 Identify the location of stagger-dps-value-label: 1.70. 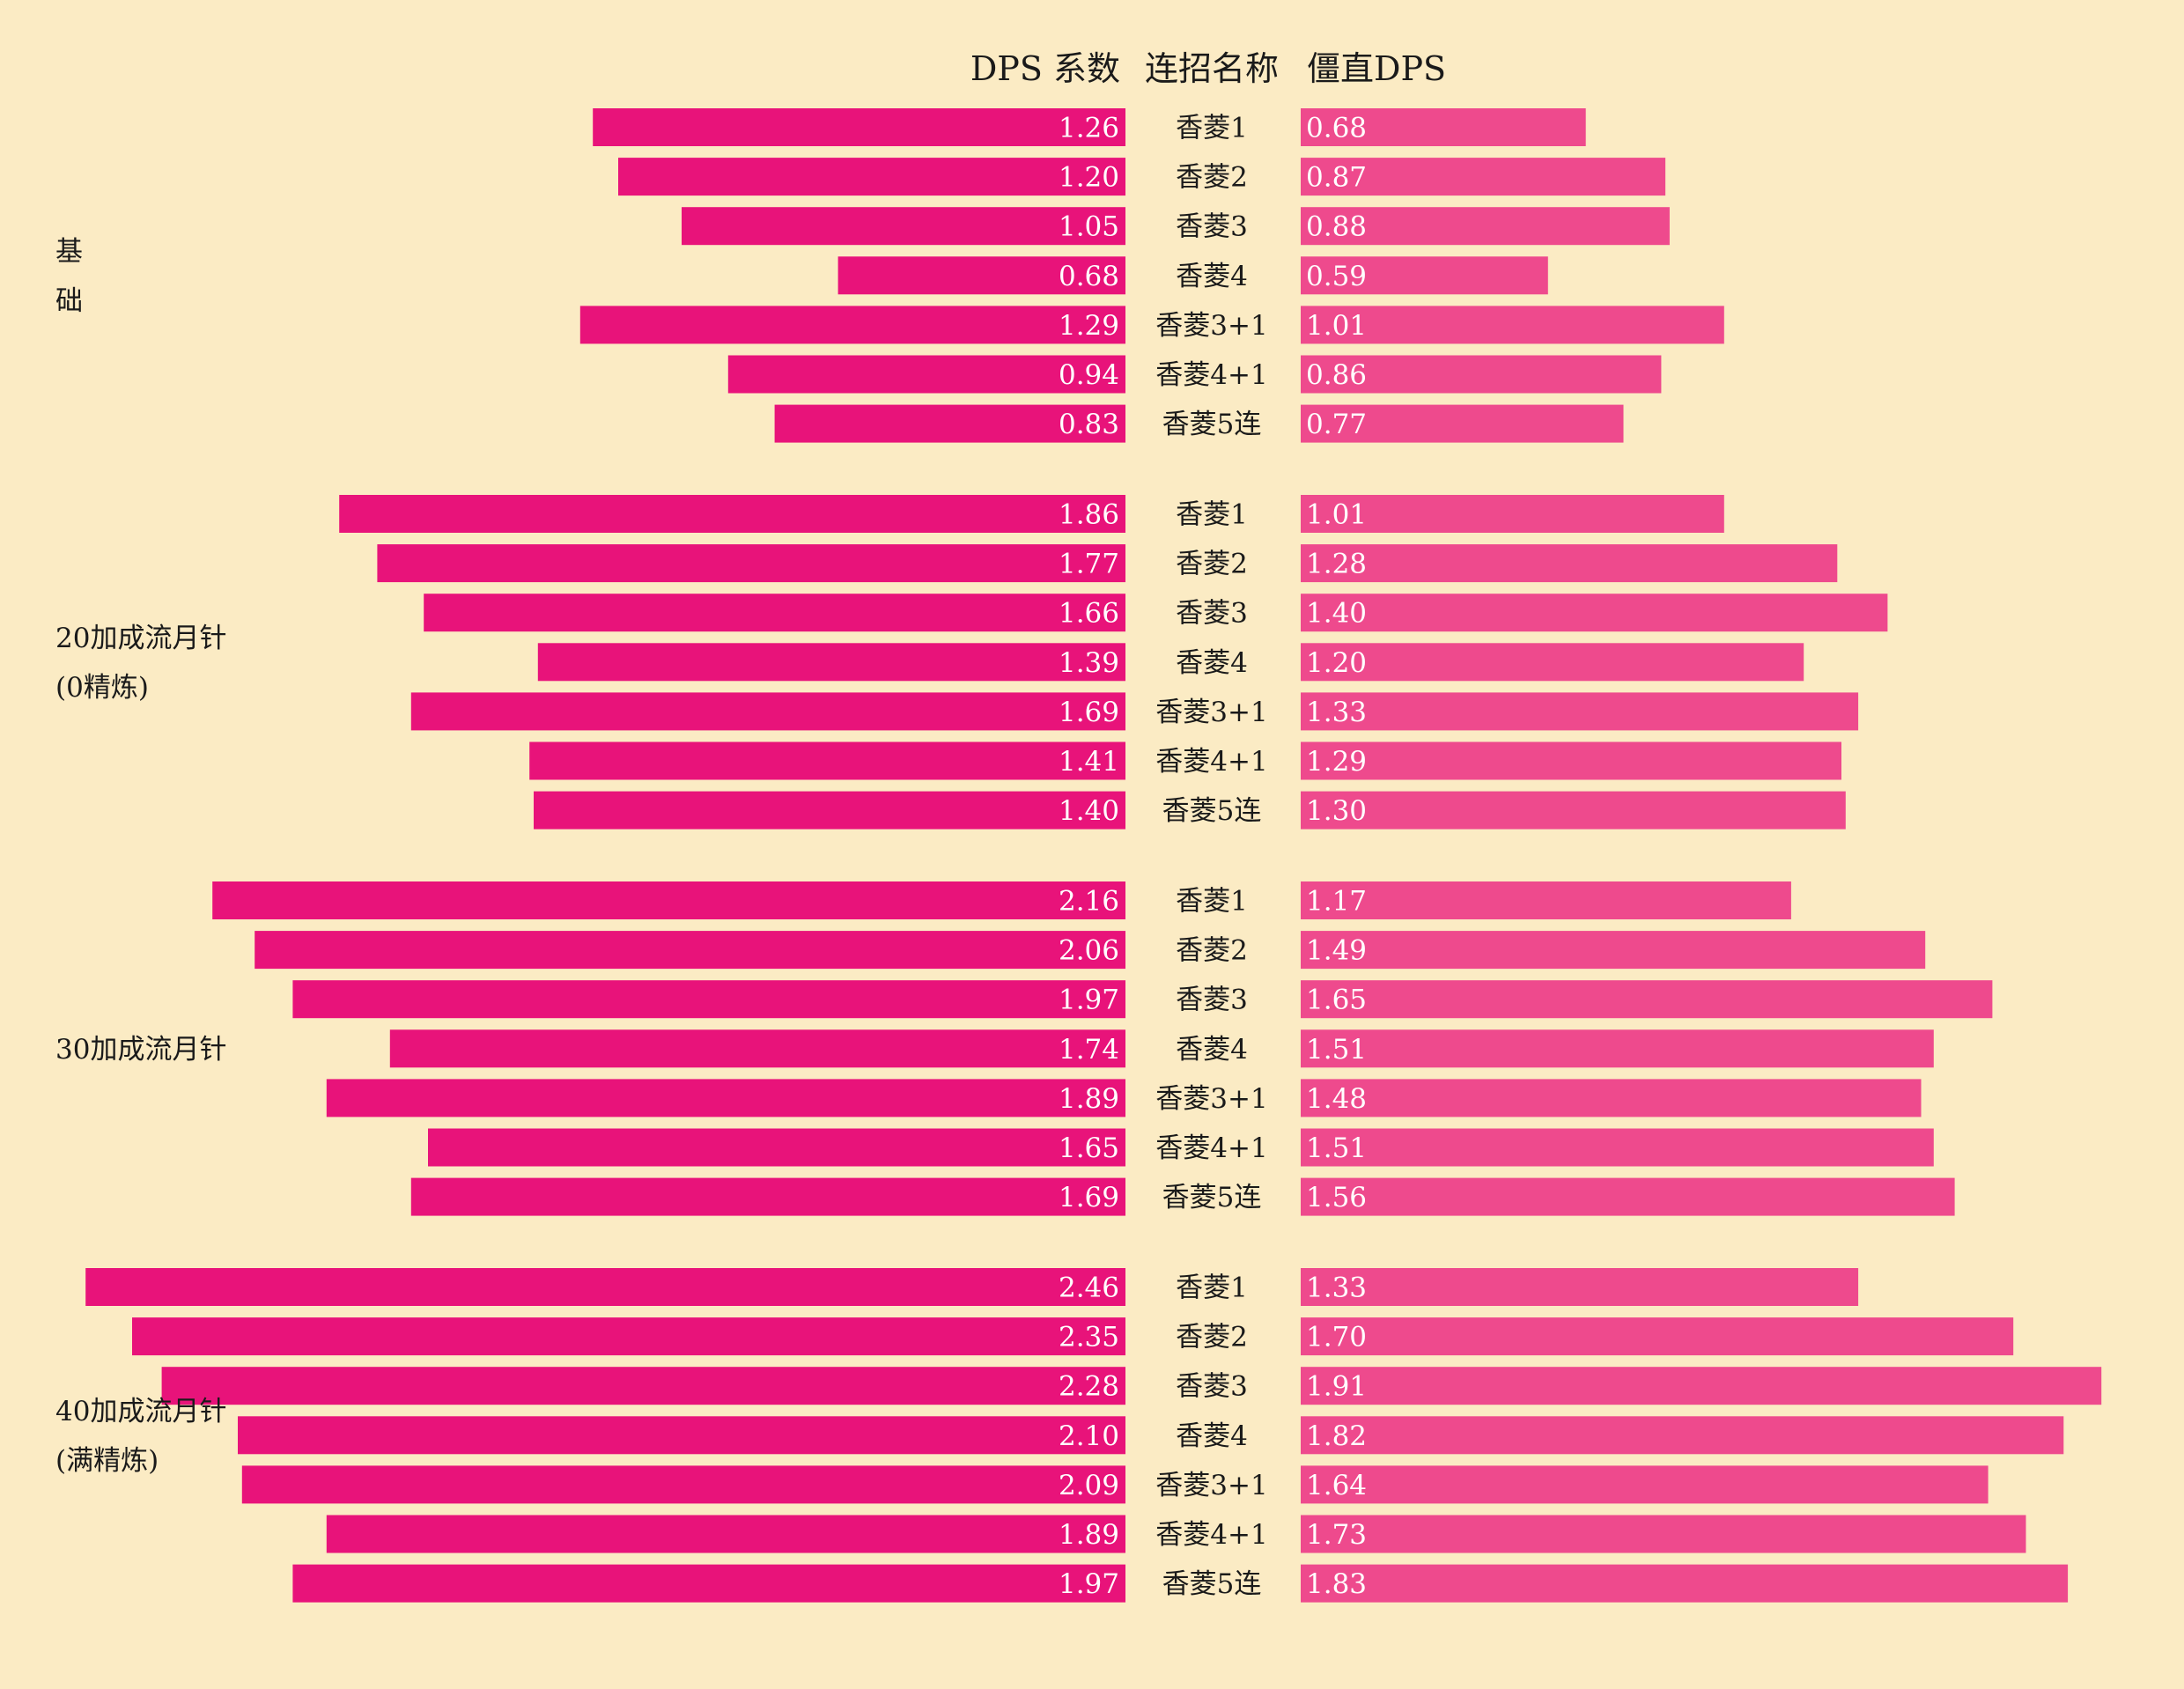
(1336, 1337).